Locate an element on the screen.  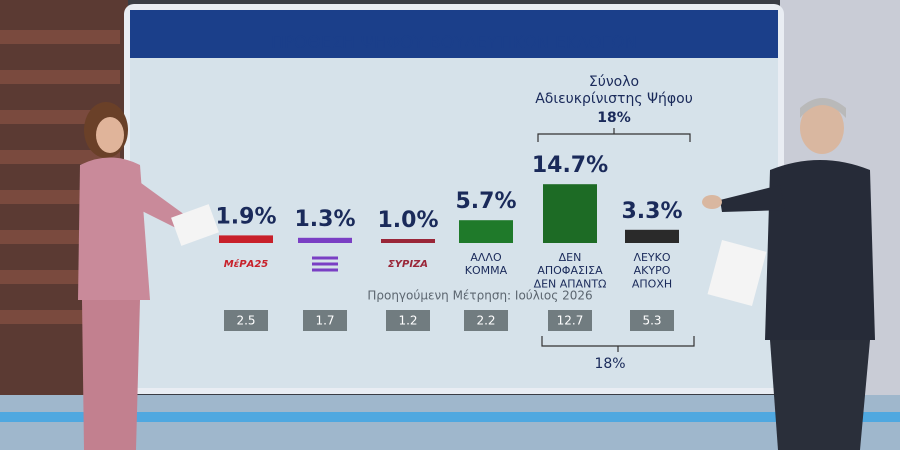
value-label: 1.0% is located at coordinates (407, 220).